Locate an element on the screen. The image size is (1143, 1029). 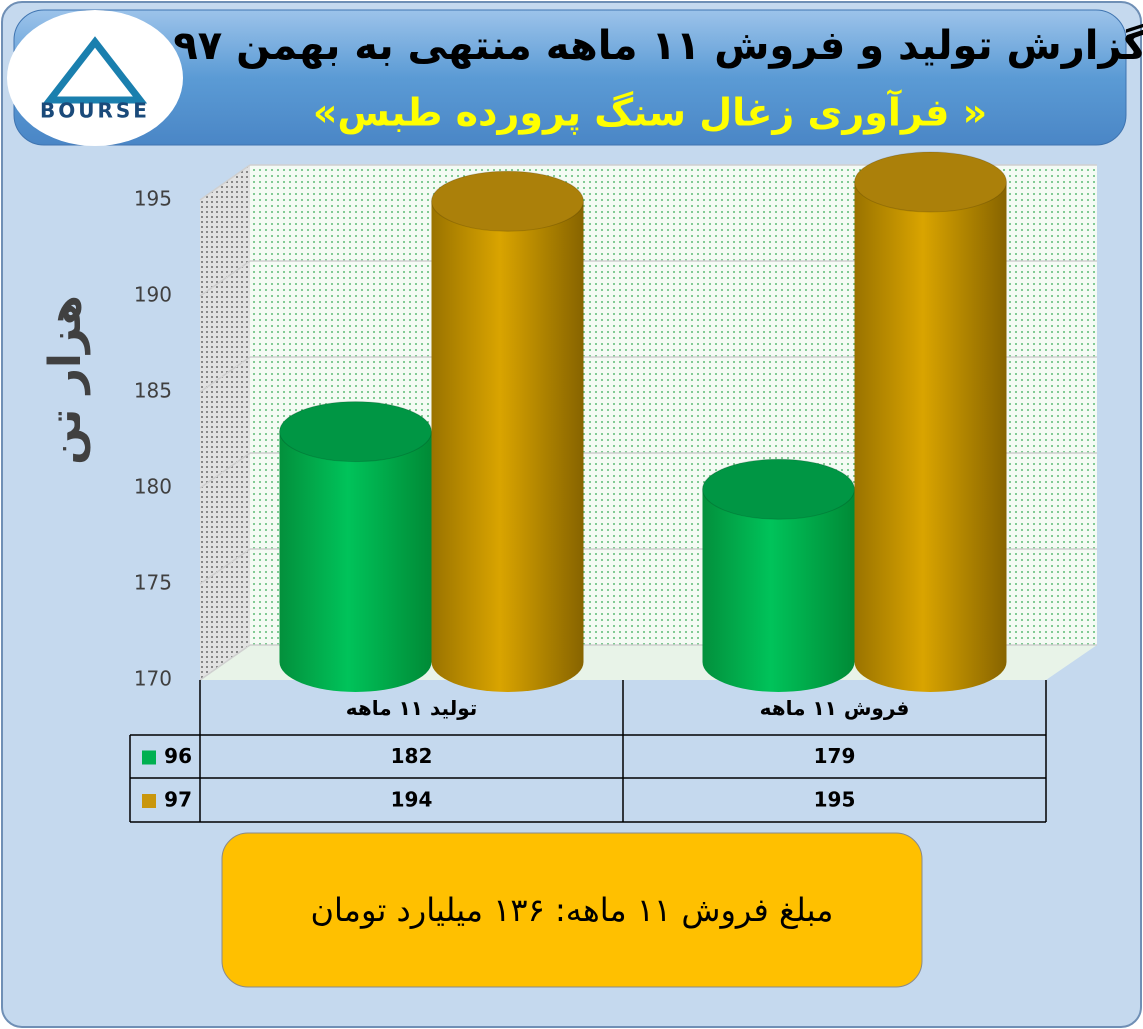
chart-subtitle: «فرآوری زغال سنگ پرورده طبس » is located at coordinates (650, 112).